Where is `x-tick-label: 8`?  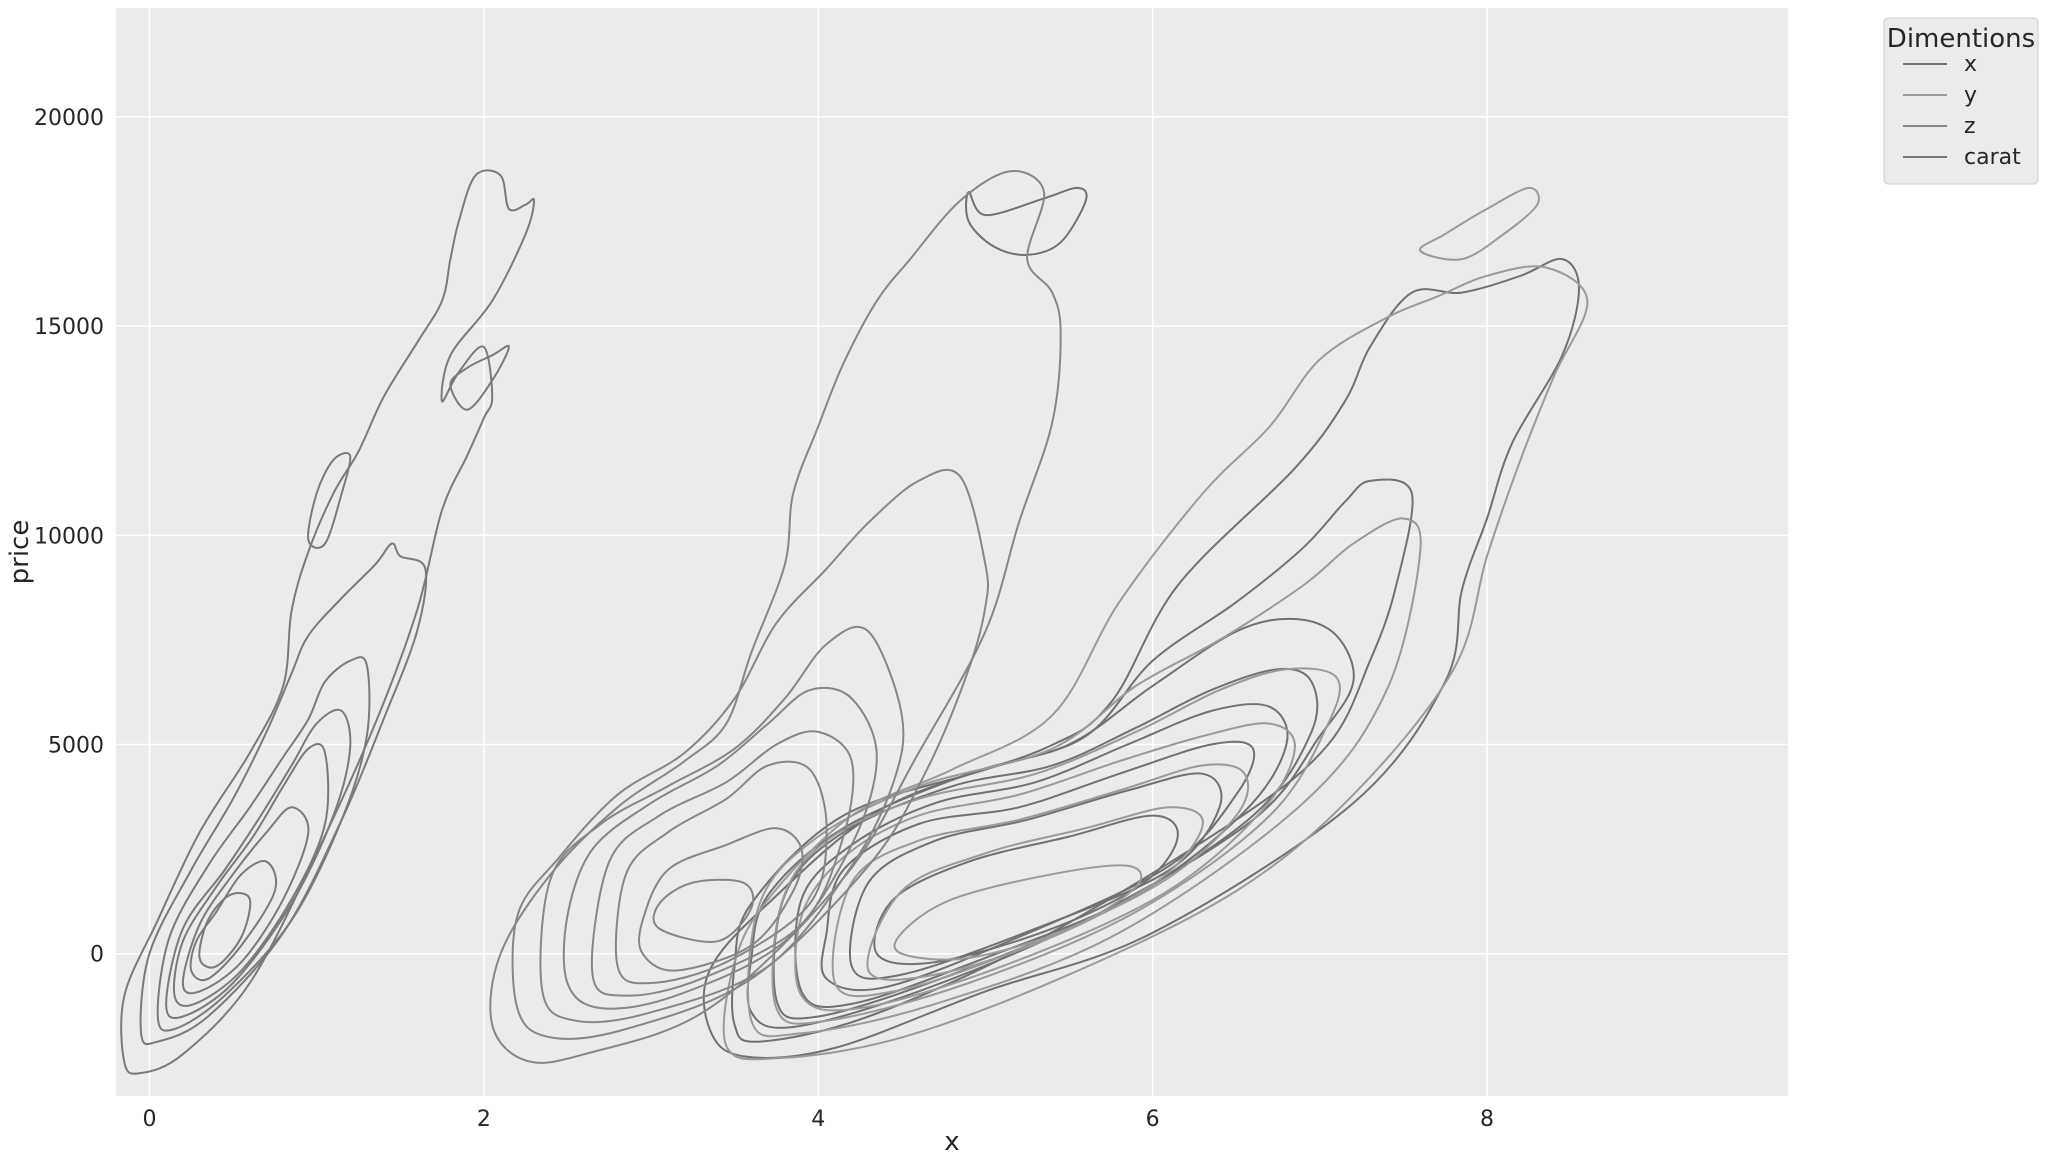 x-tick-label: 8 is located at coordinates (1487, 1119).